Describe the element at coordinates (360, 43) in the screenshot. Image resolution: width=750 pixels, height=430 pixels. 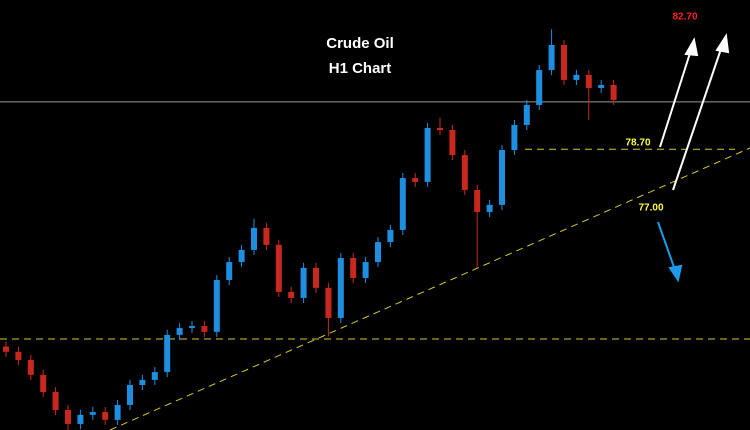
I see `chart-title: Crude Oil` at that location.